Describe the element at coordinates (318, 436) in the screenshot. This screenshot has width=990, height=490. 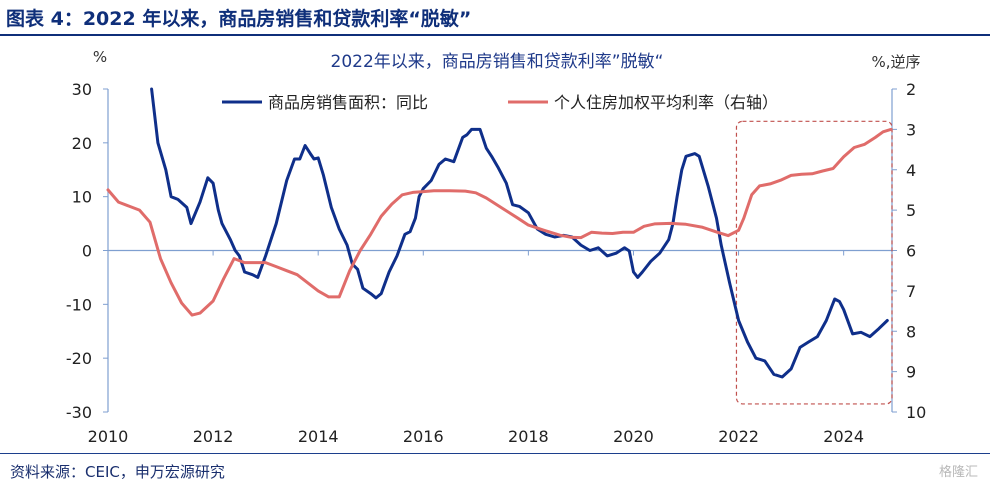
I see `x-axis-tick-label: 2014` at that location.